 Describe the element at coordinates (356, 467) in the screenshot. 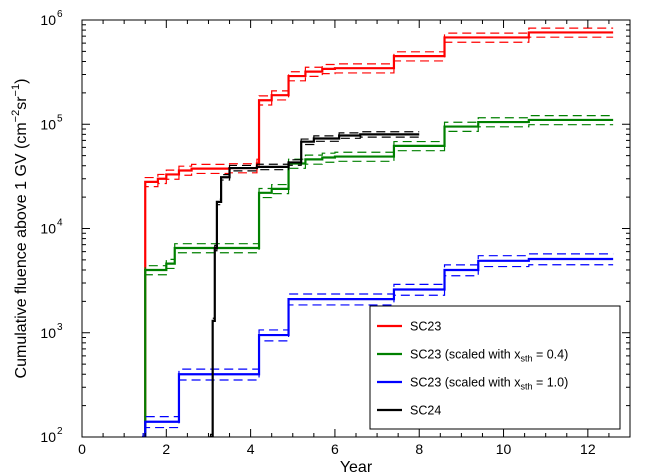

I see `x-axis-title: Year` at that location.